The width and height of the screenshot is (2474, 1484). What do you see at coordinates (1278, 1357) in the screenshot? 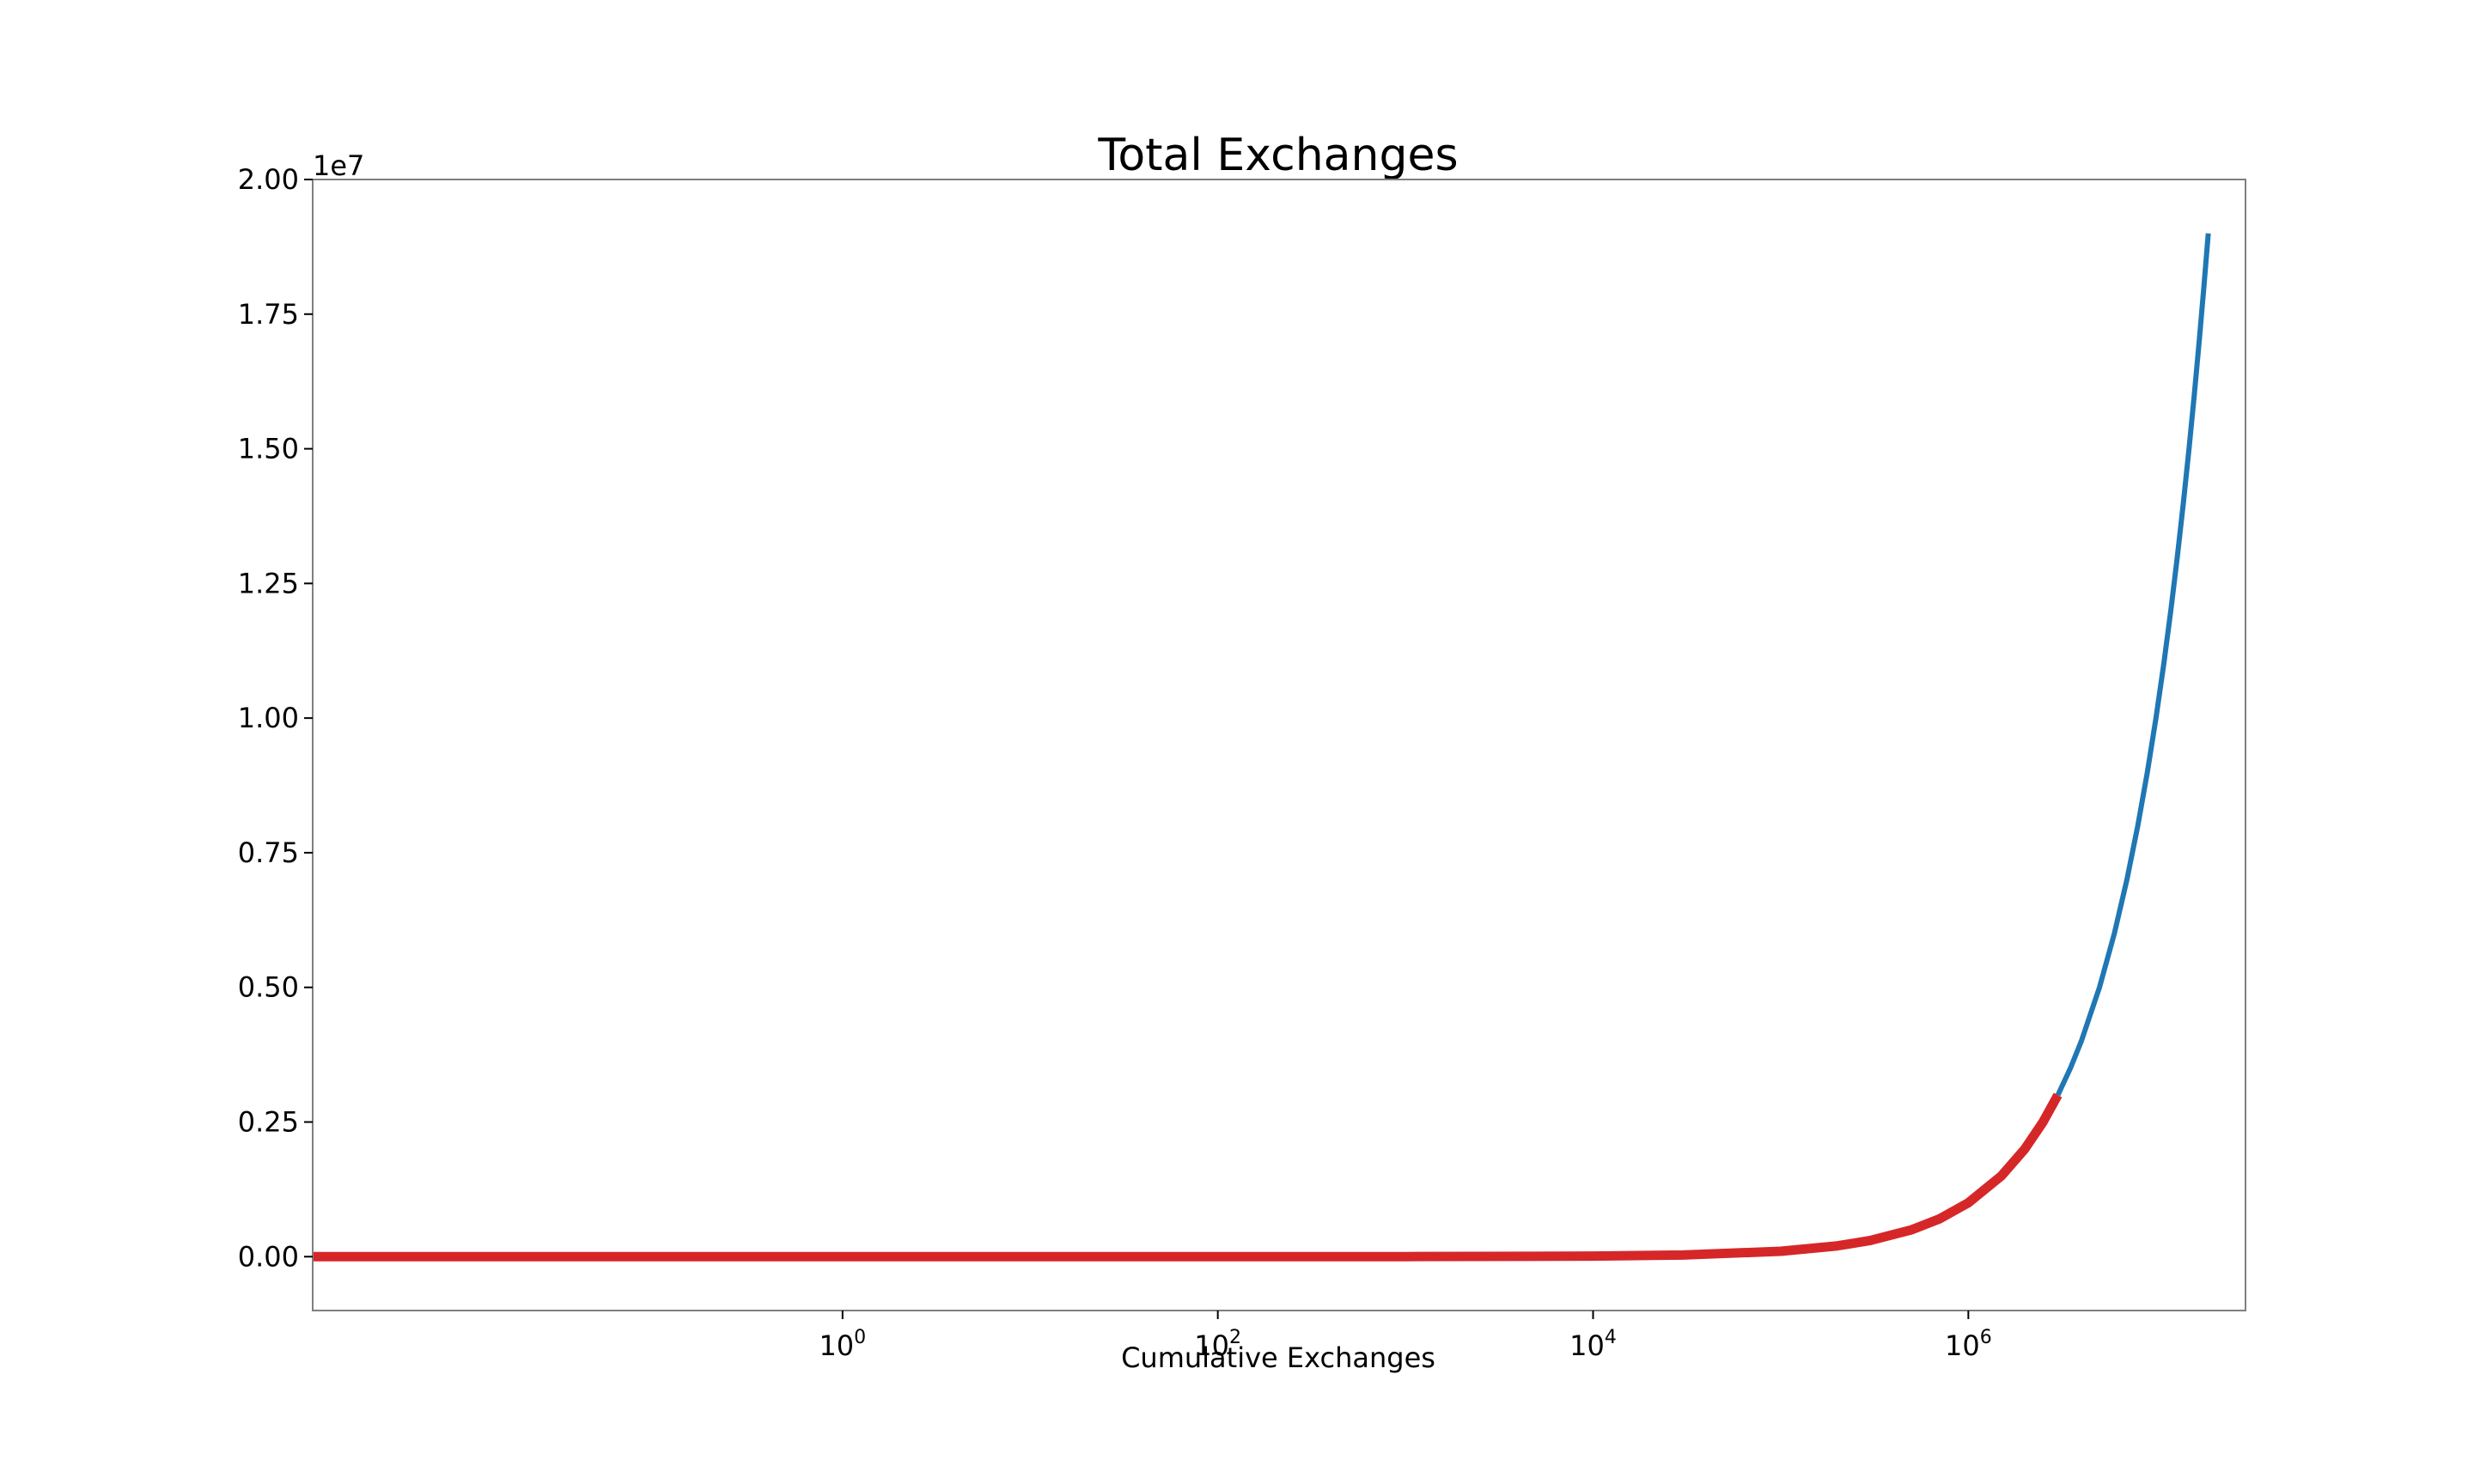
I see `x-axis-label: Cumulative Exchanges` at bounding box center [1278, 1357].